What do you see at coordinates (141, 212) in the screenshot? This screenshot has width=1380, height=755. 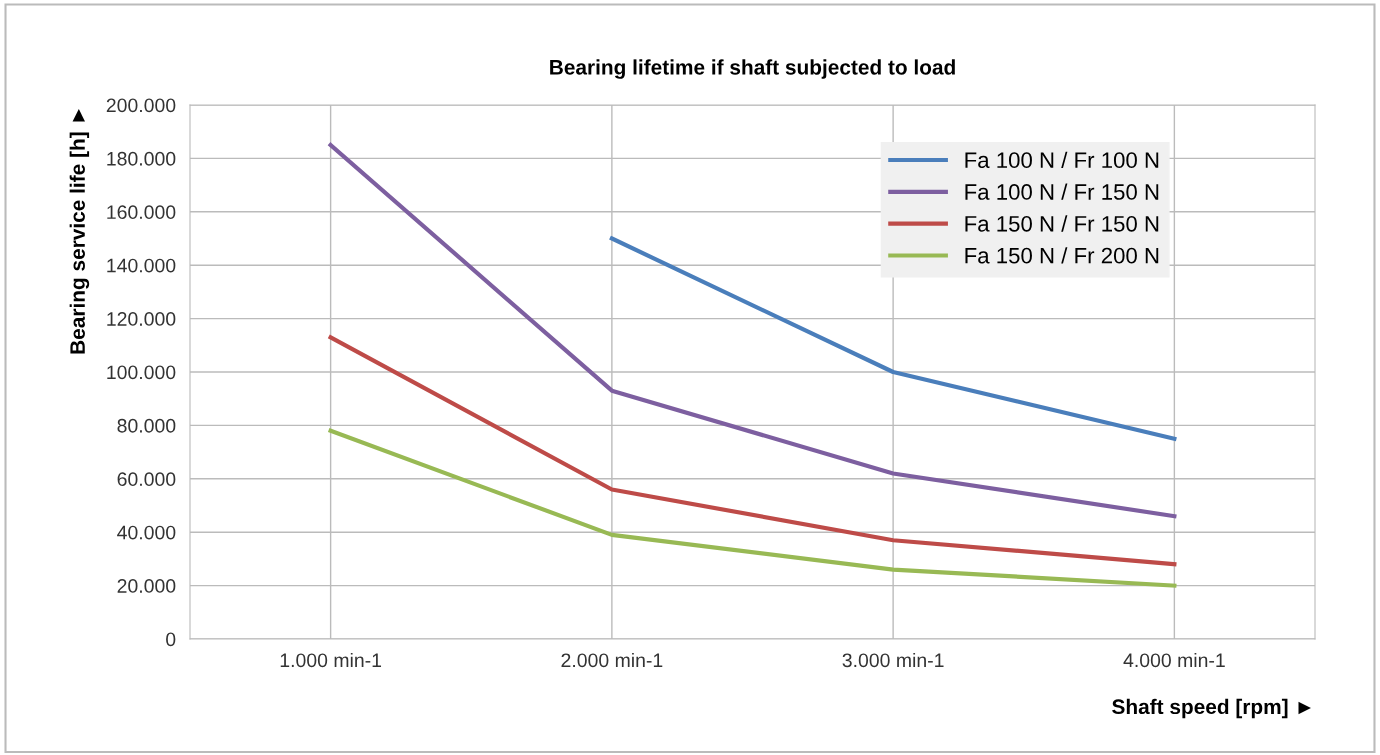 I see `y-tick-label: 160.000` at bounding box center [141, 212].